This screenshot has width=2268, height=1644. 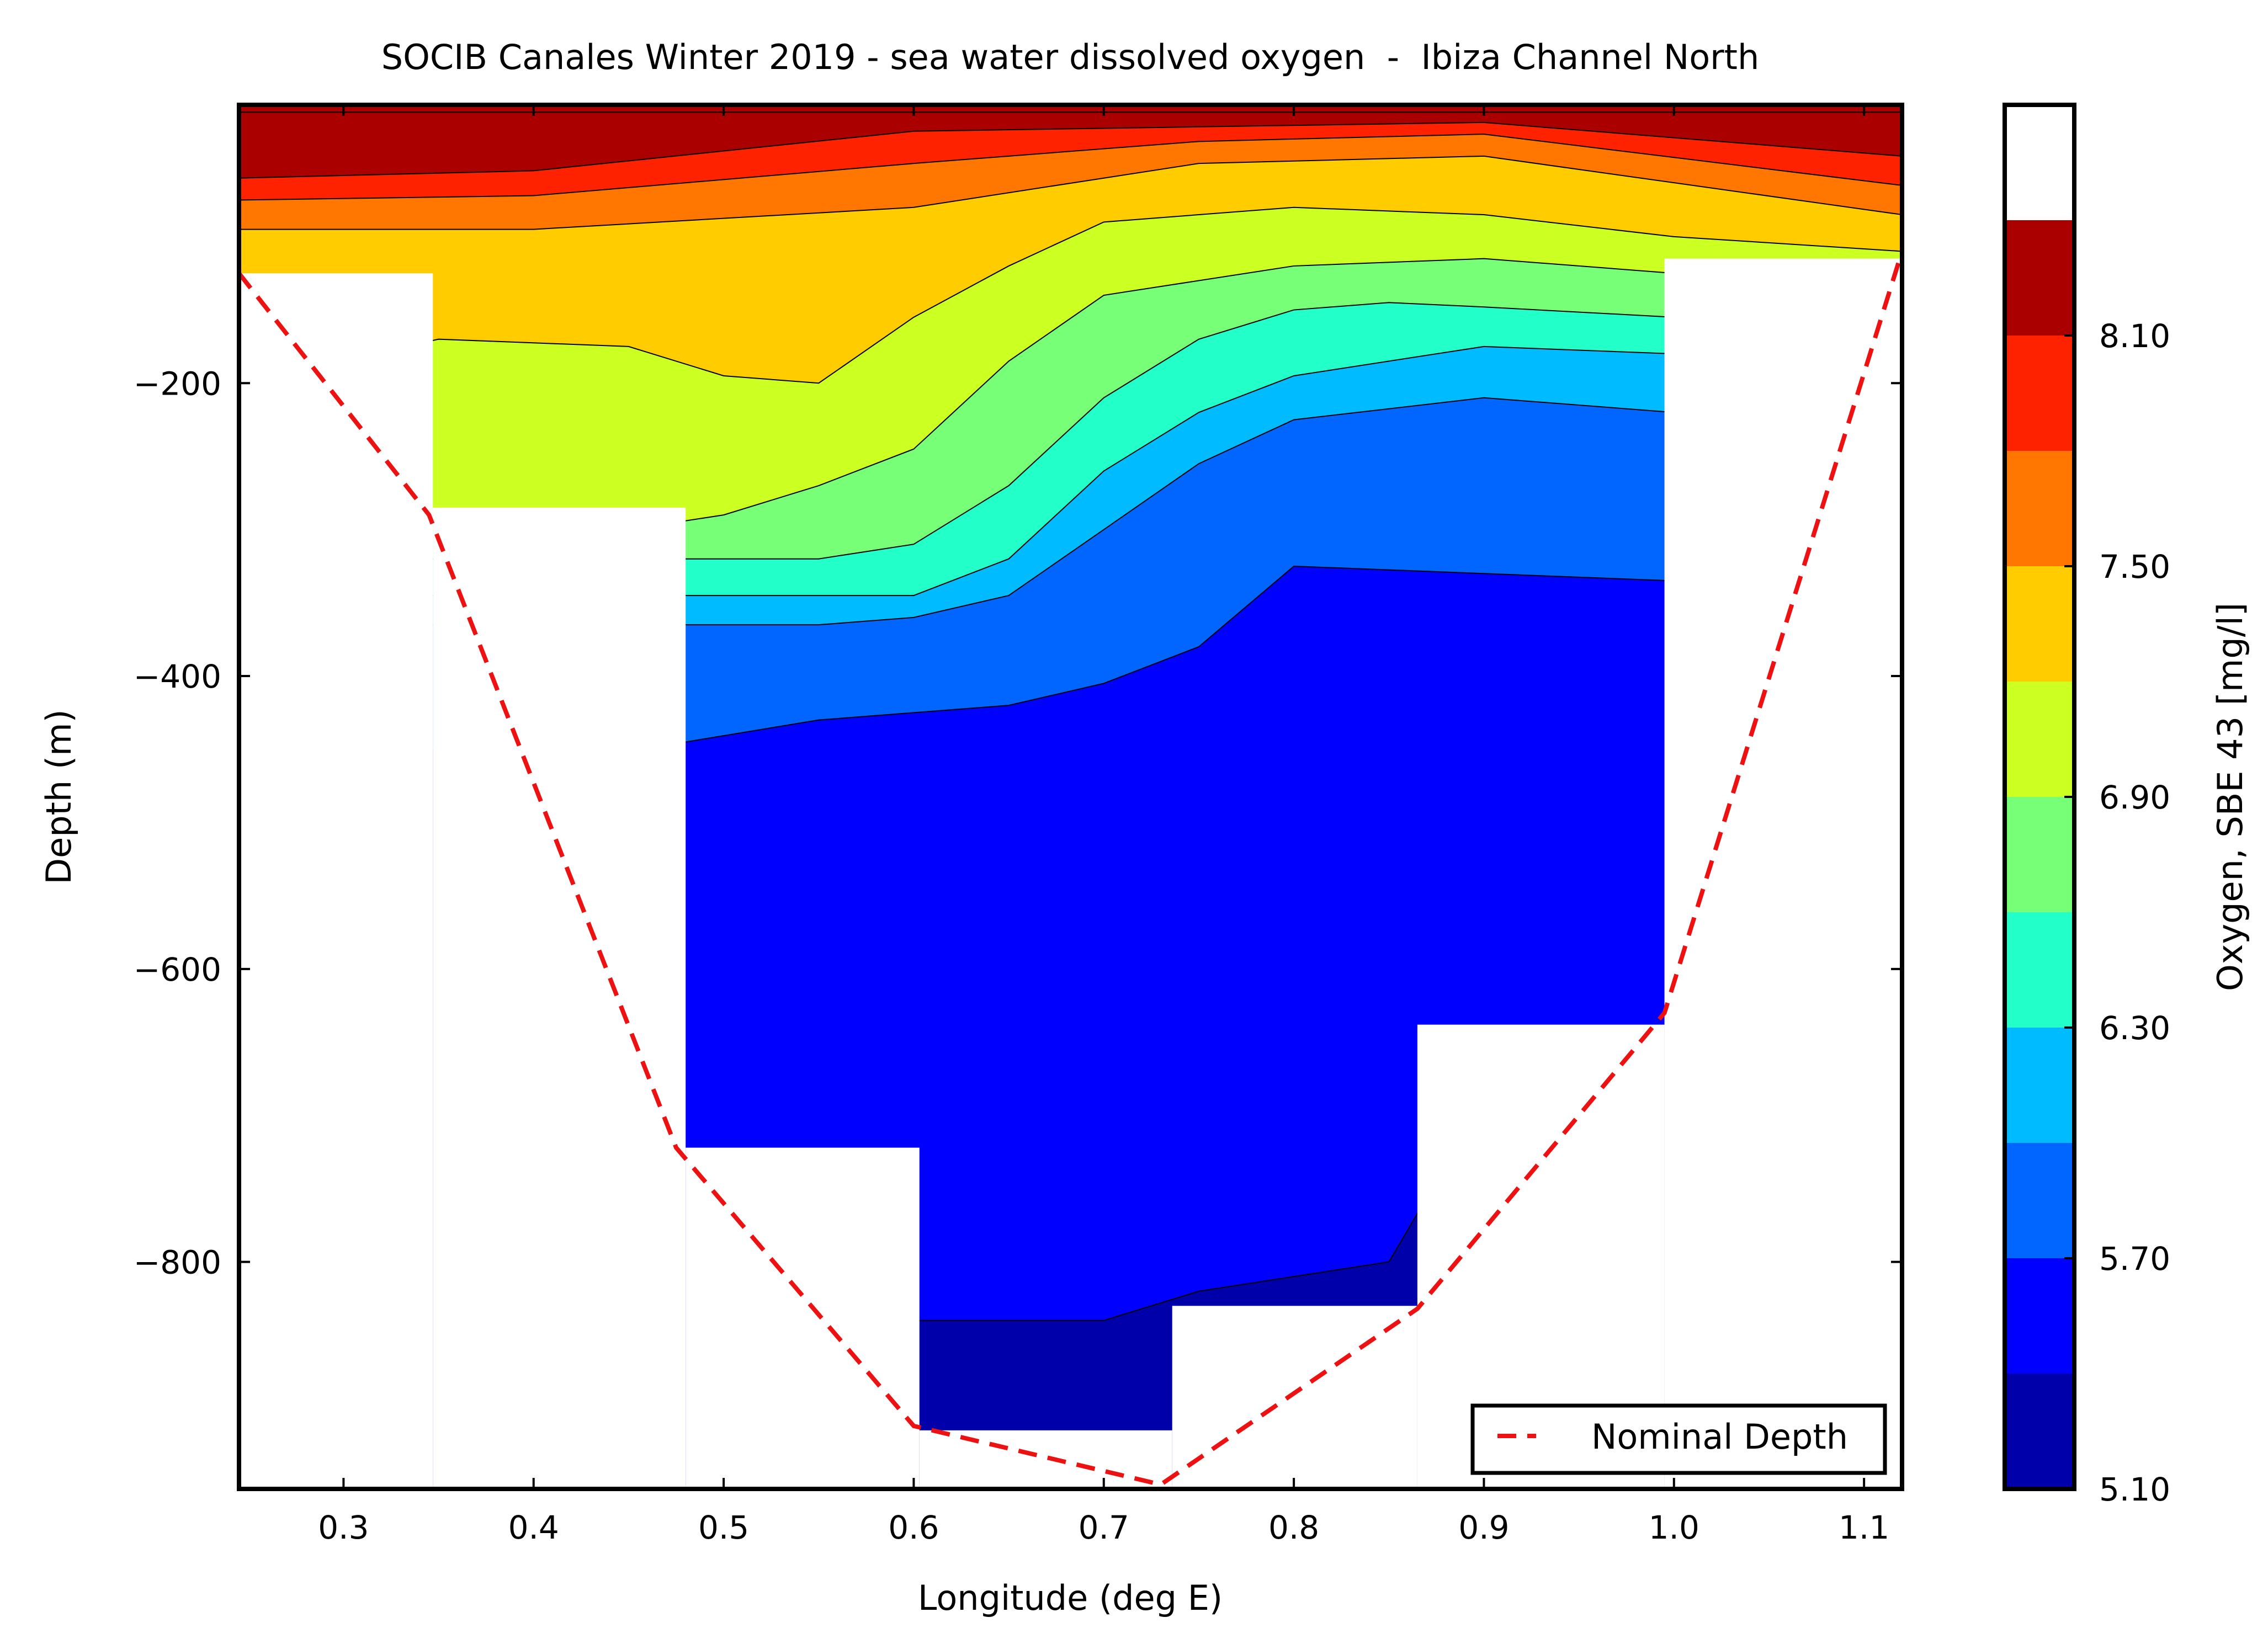 I want to click on x-tick-label: 0.3, so click(x=343, y=1528).